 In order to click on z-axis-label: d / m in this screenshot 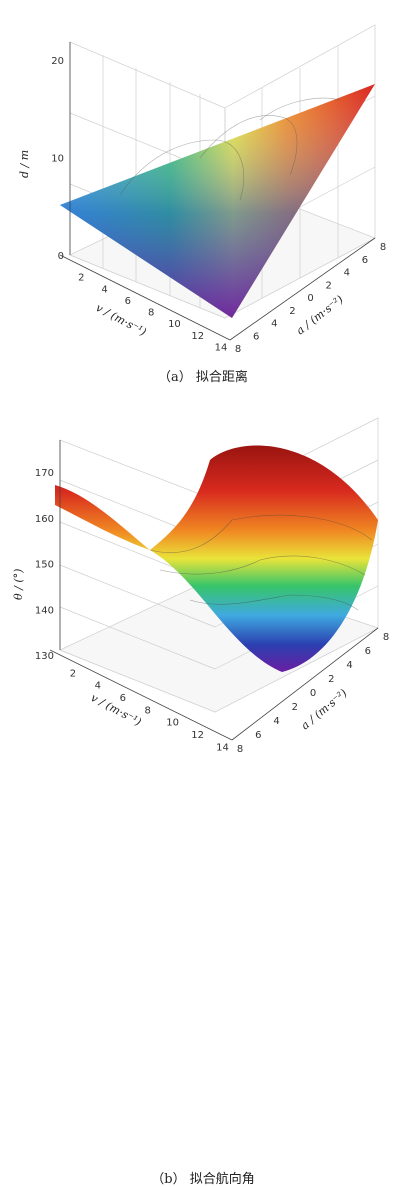, I will do `click(24, 164)`.